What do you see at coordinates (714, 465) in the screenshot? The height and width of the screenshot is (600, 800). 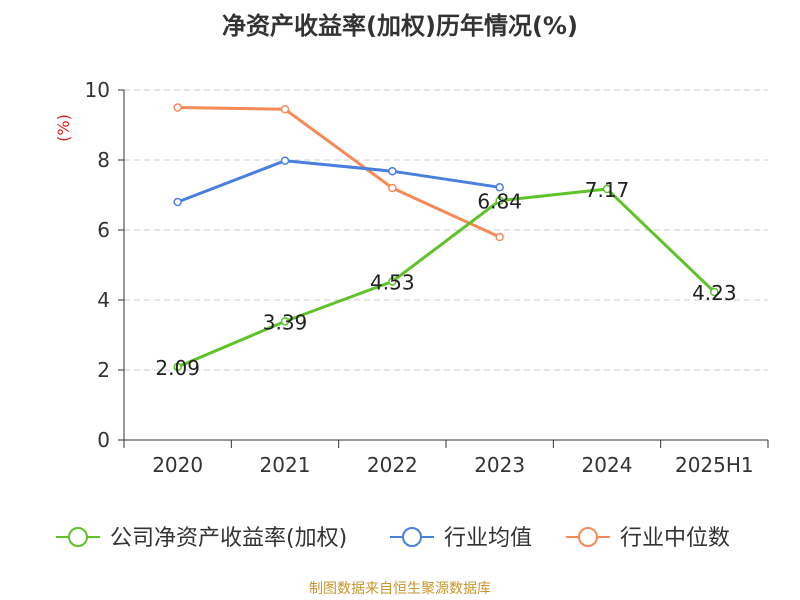 I see `x-tick-label: 2025H1` at bounding box center [714, 465].